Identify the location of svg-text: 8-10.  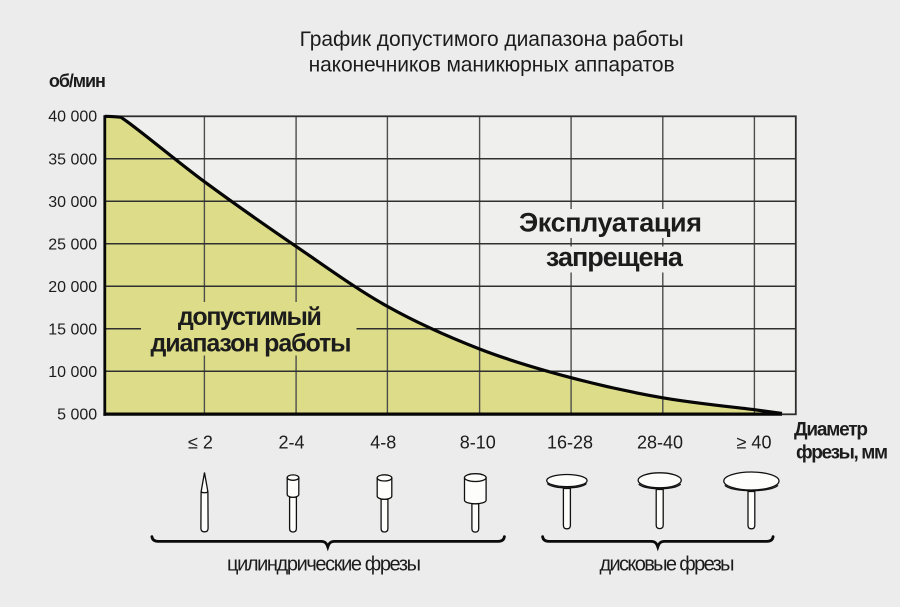
(478, 443).